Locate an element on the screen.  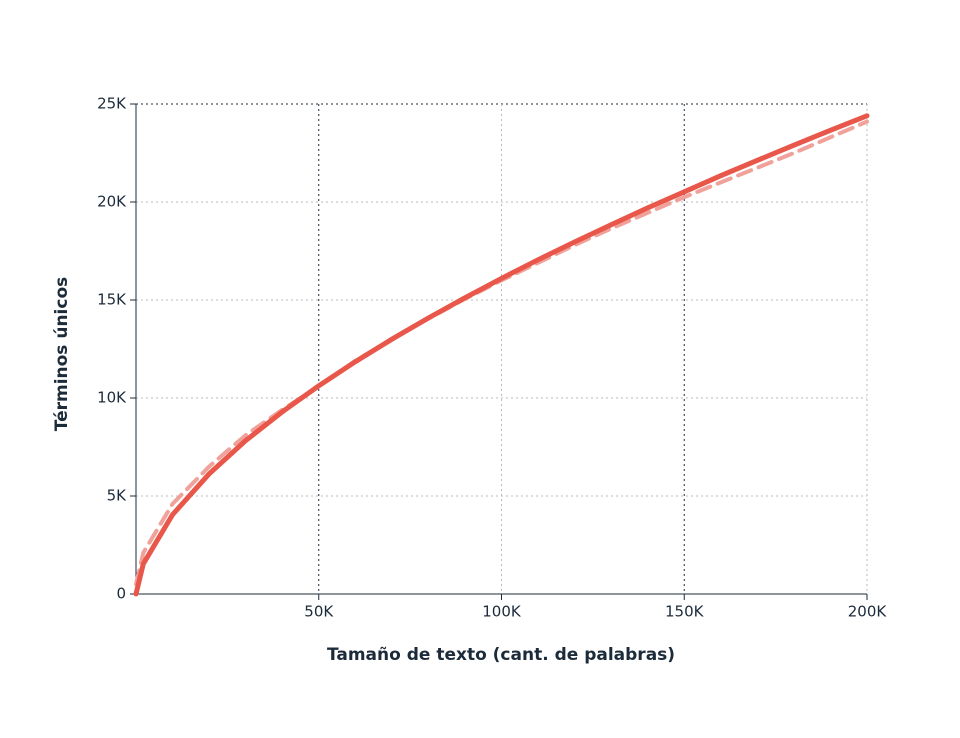
y-tick-label: 0 is located at coordinates (121, 594).